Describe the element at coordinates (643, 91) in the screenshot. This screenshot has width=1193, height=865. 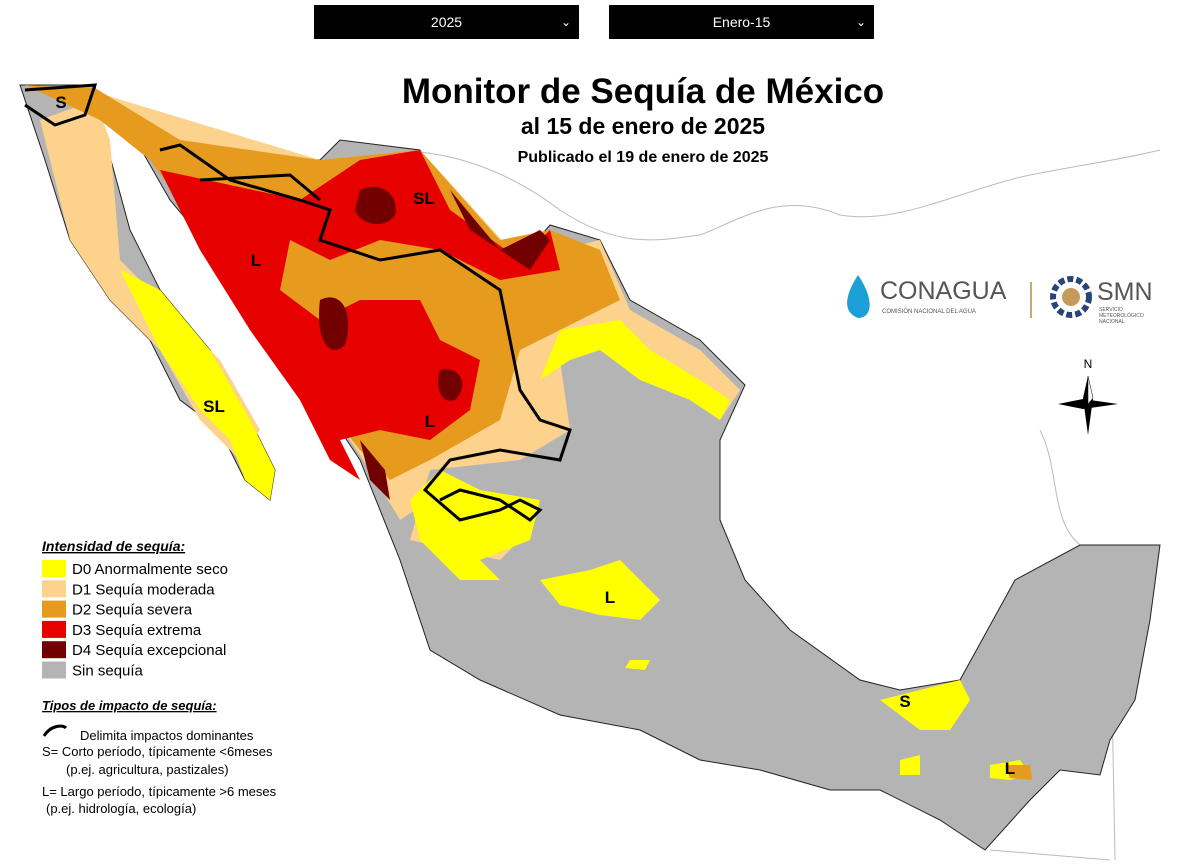
I see `title: Monitor de Sequía de México` at that location.